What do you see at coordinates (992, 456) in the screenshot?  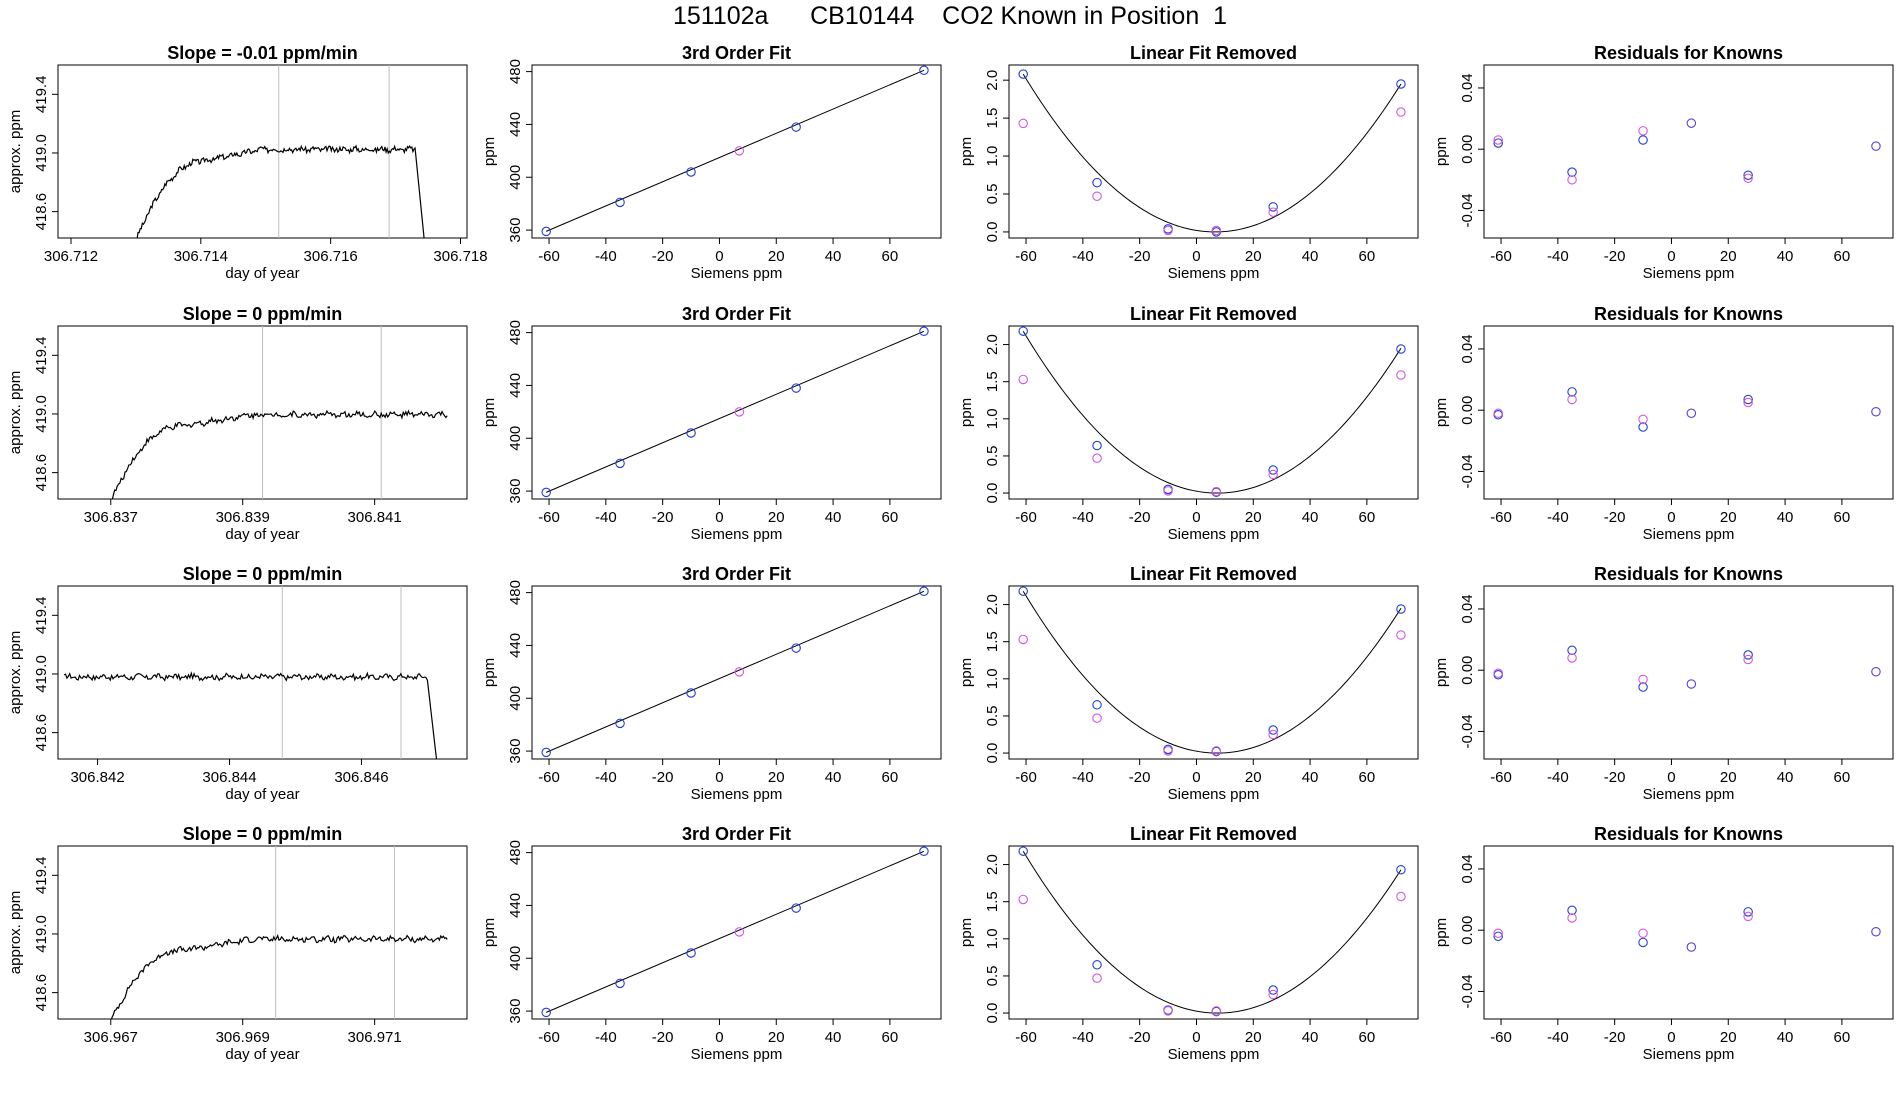 I see `y-tick-label: 0.5` at bounding box center [992, 456].